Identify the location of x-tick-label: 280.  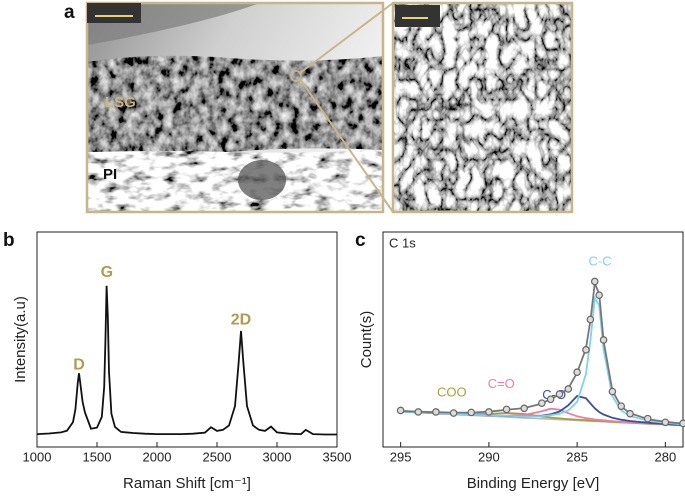
(666, 456).